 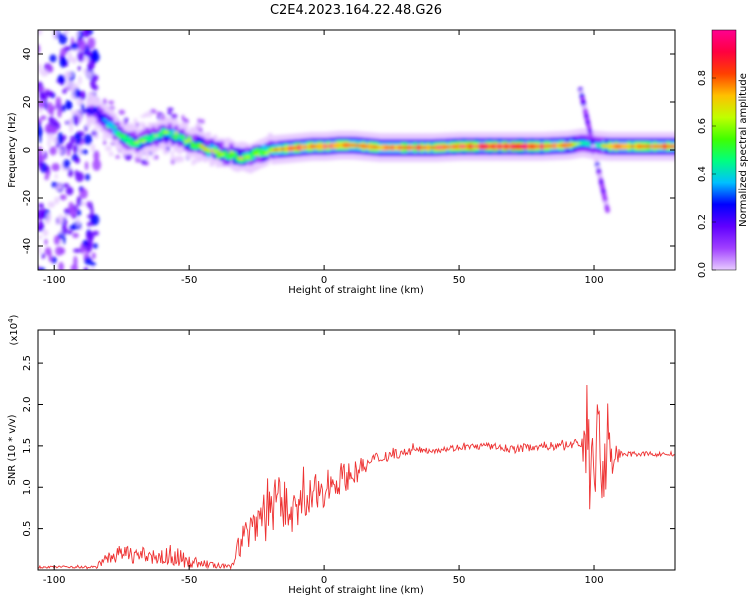 What do you see at coordinates (27, 405) in the screenshot?
I see `snr-y-tick-label: 2.0` at bounding box center [27, 405].